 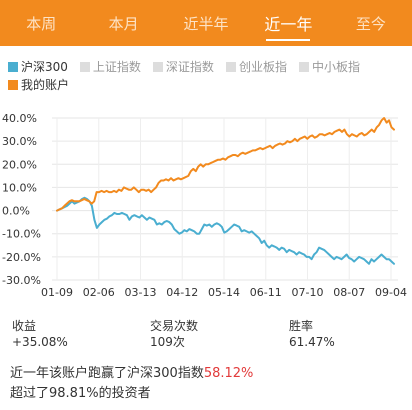 I want to click on x-tick-label: 09-04, so click(x=391, y=292).